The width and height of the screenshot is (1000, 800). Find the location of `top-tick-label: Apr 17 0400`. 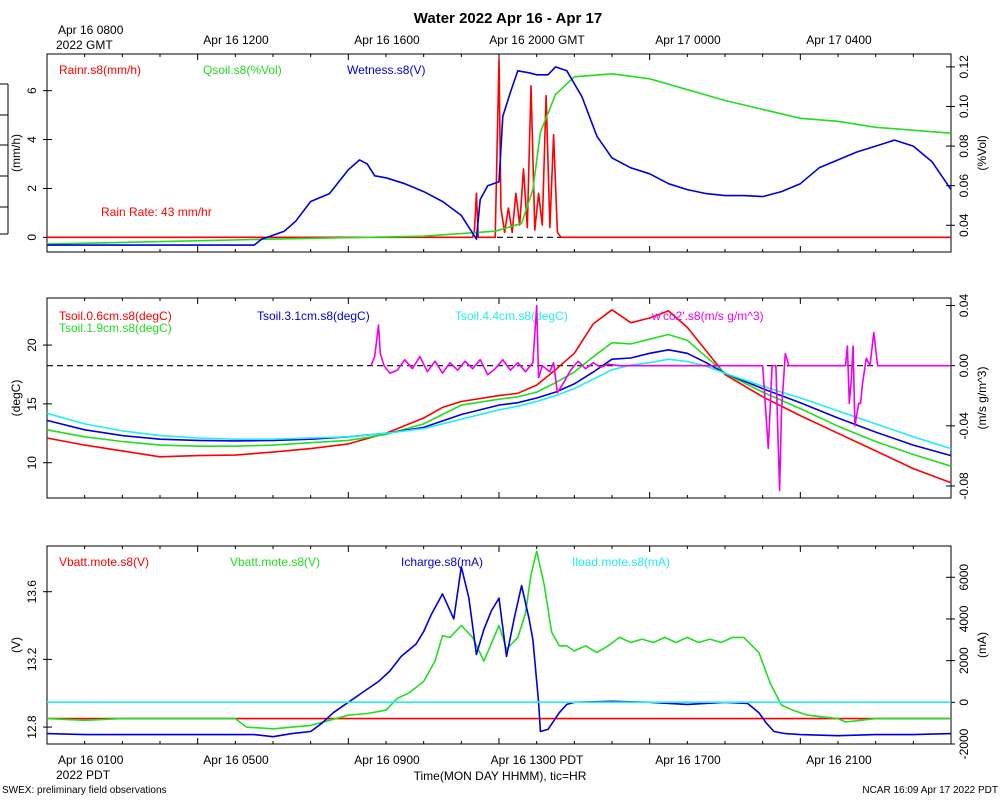

top-tick-label: Apr 17 0400 is located at coordinates (839, 40).